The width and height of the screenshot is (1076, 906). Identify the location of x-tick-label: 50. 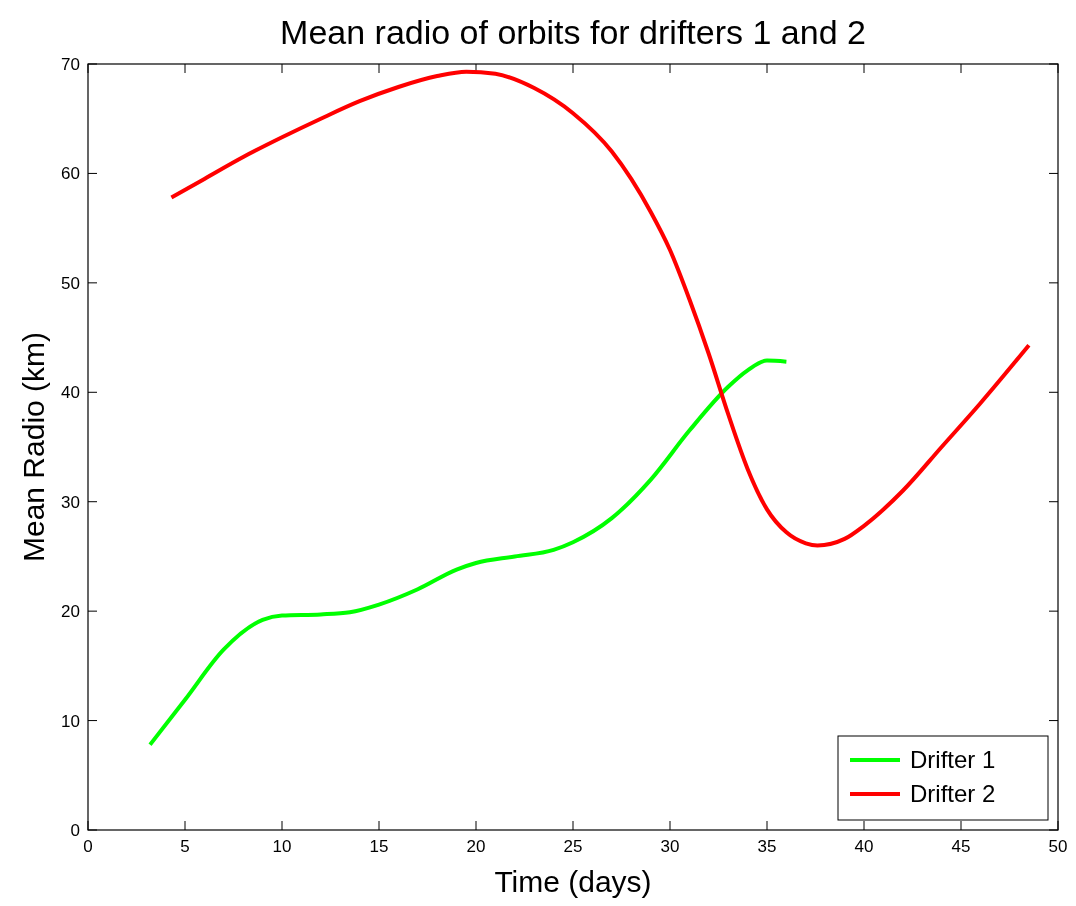
(1058, 846).